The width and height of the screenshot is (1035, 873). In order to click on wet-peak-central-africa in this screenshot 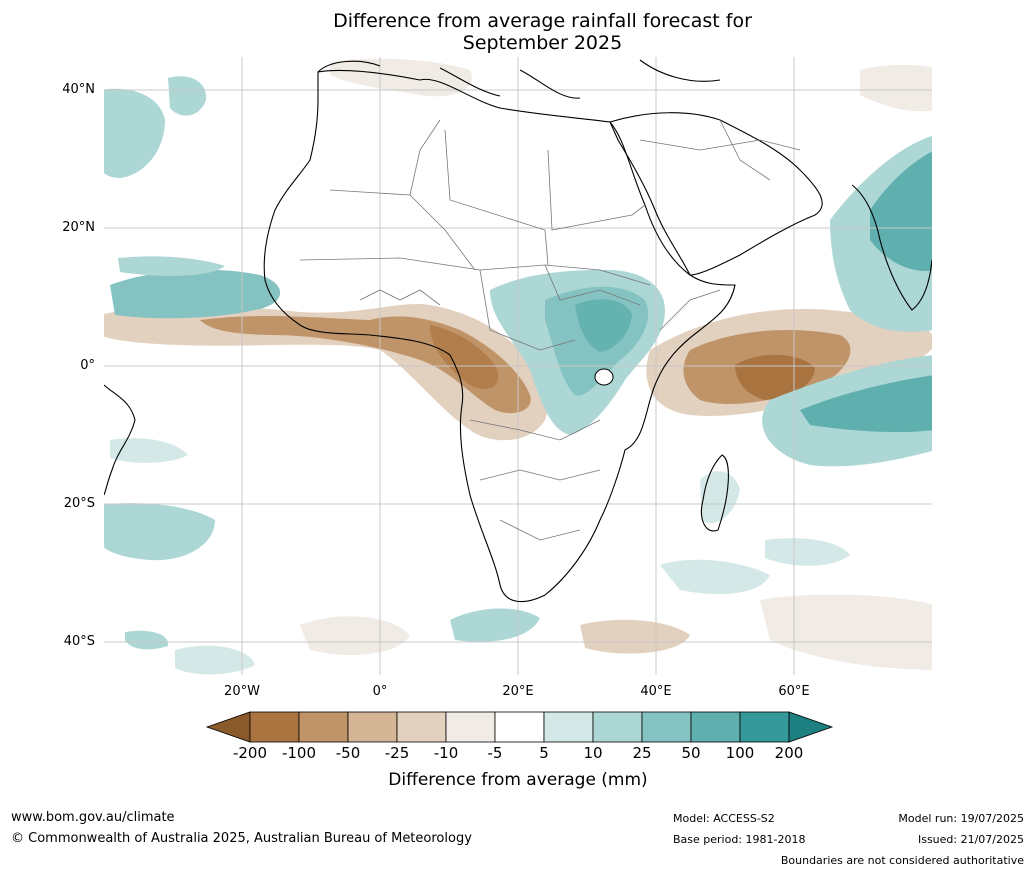, I will do `click(603, 325)`.